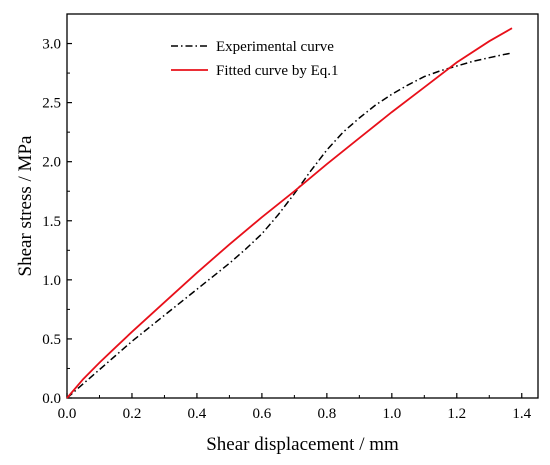  What do you see at coordinates (391, 414) in the screenshot?
I see `x-tick-label: 1.0` at bounding box center [391, 414].